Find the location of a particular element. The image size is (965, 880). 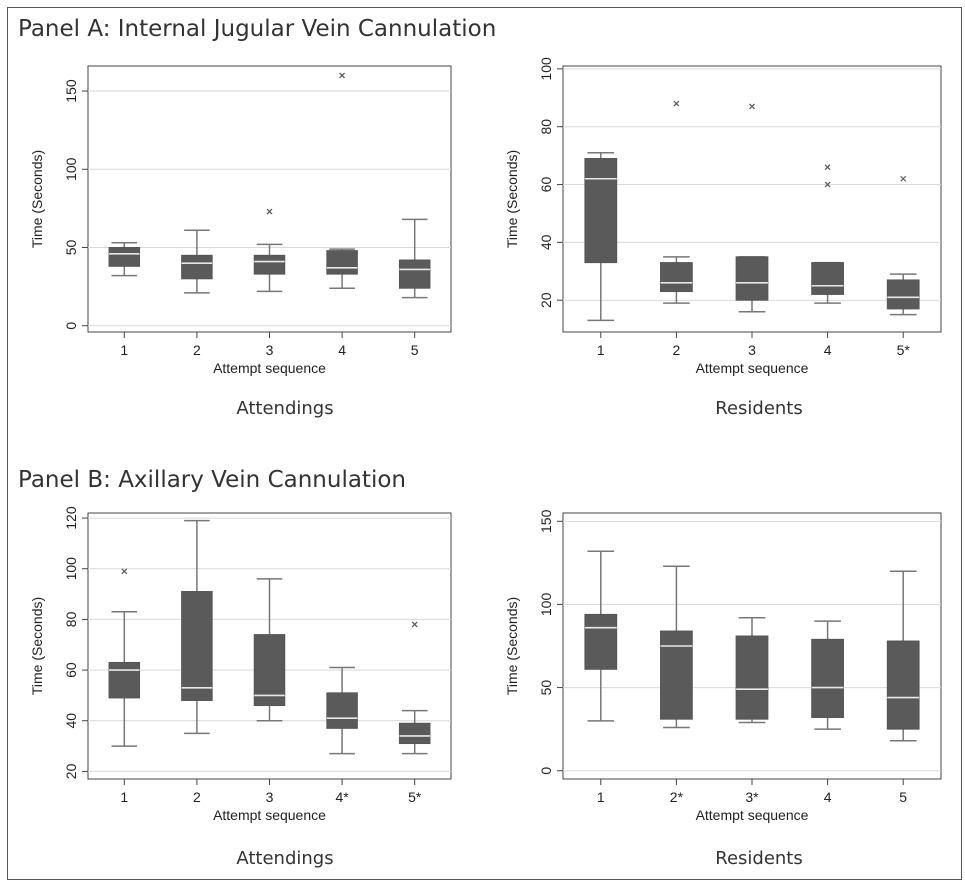

plot-area is located at coordinates (269, 199).